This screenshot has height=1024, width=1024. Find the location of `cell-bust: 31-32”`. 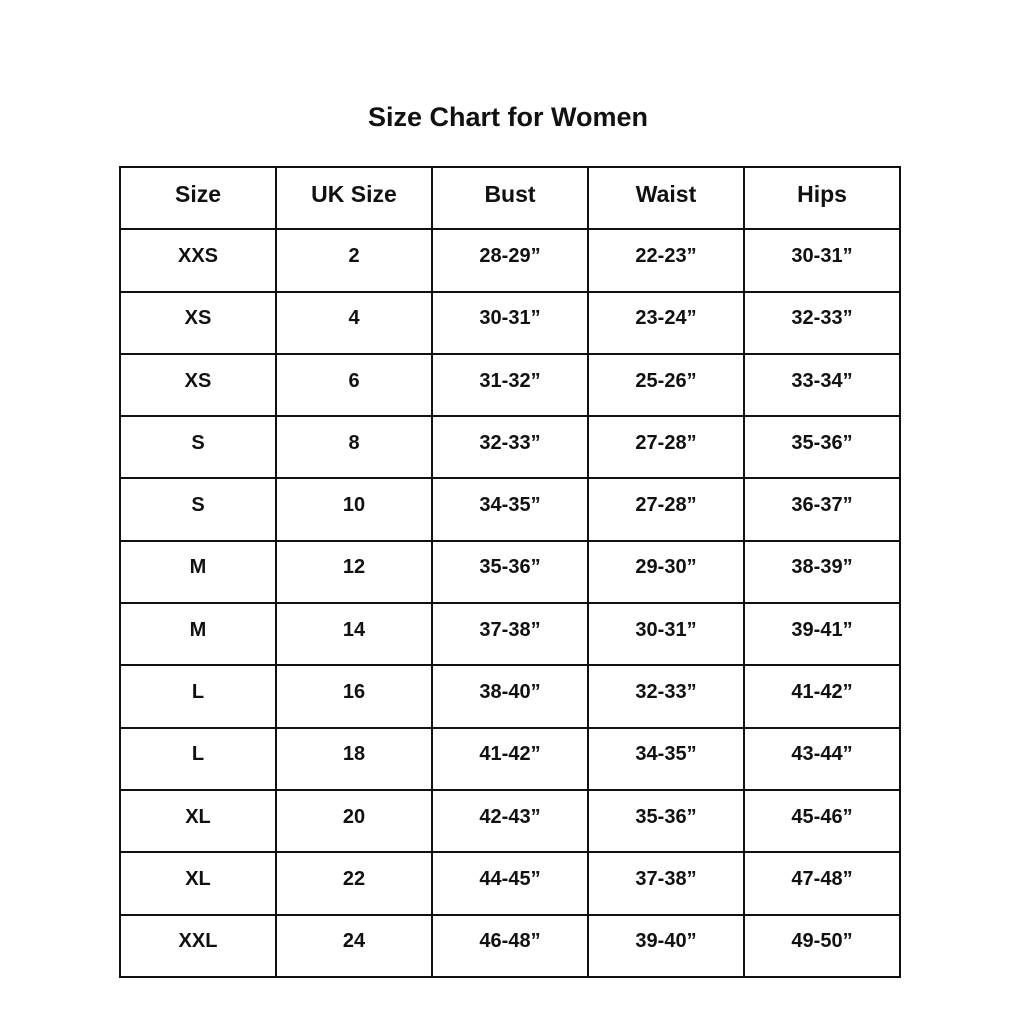

cell-bust: 31-32” is located at coordinates (510, 385).